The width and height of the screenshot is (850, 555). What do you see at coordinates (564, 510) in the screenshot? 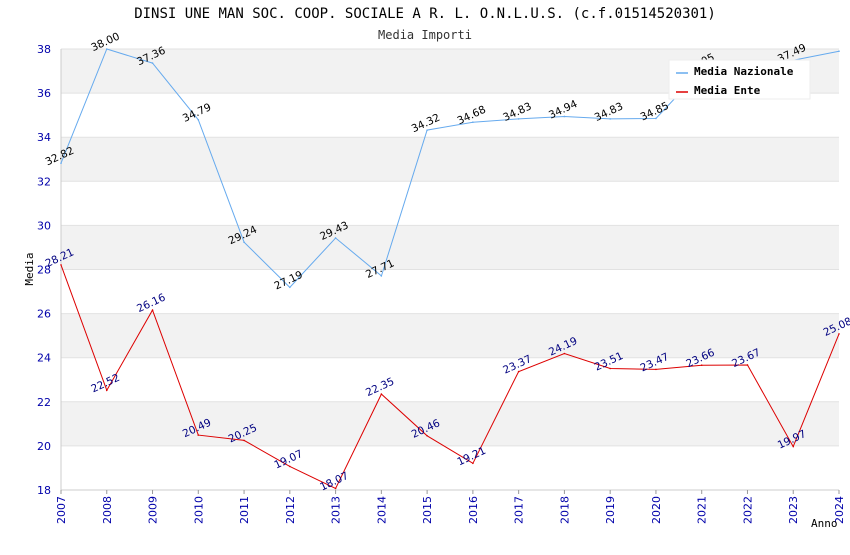
I see `x-tick-label: 2018` at bounding box center [564, 510].